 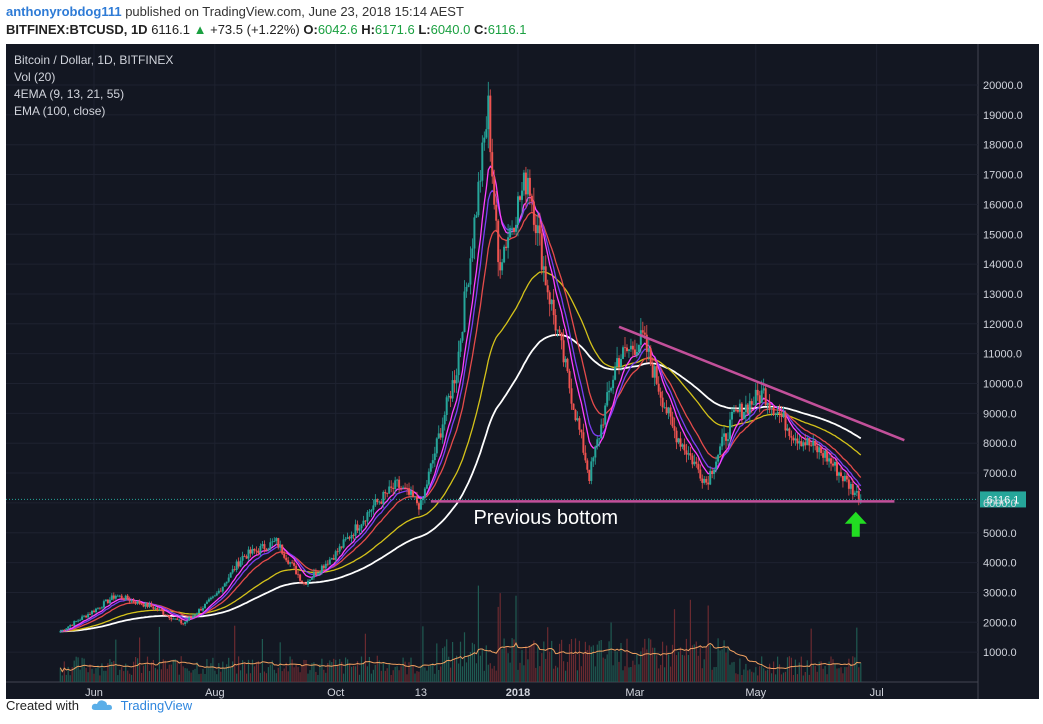 I want to click on price-tick-label: 15000.0, so click(x=1003, y=235).